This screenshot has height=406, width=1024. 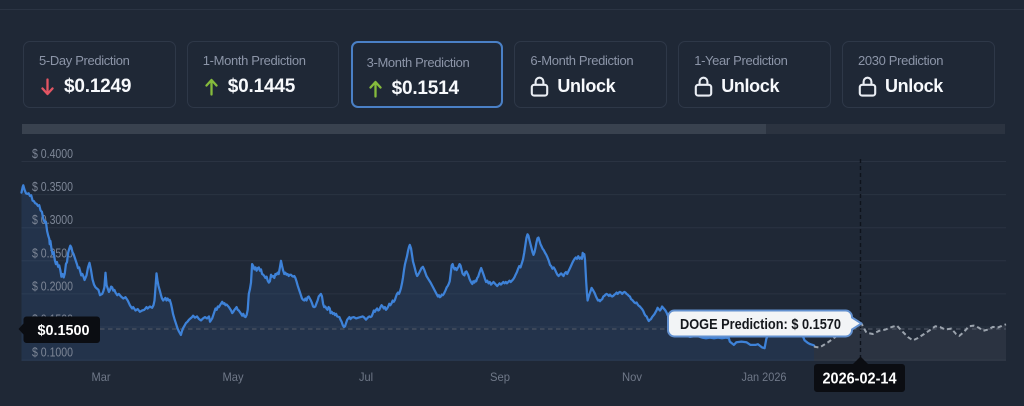 I want to click on svg-text: Mar, so click(x=101, y=377).